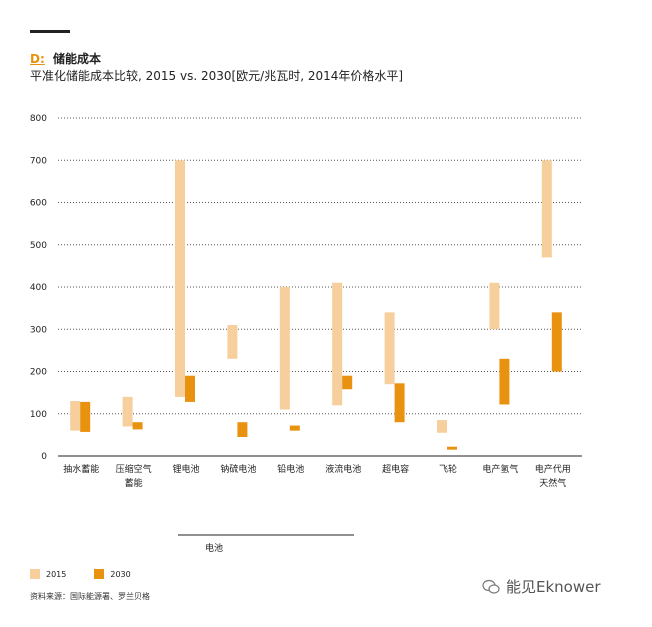 This screenshot has height=627, width=652. What do you see at coordinates (38, 415) in the screenshot?
I see `y-tick-label: 100` at bounding box center [38, 415].